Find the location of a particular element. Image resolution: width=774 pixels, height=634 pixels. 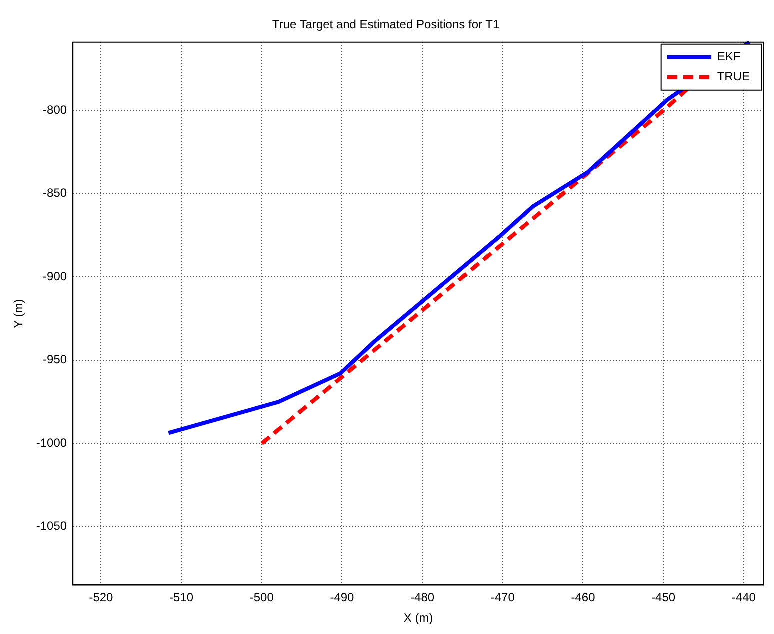

x-tick-label: -470 is located at coordinates (503, 597).